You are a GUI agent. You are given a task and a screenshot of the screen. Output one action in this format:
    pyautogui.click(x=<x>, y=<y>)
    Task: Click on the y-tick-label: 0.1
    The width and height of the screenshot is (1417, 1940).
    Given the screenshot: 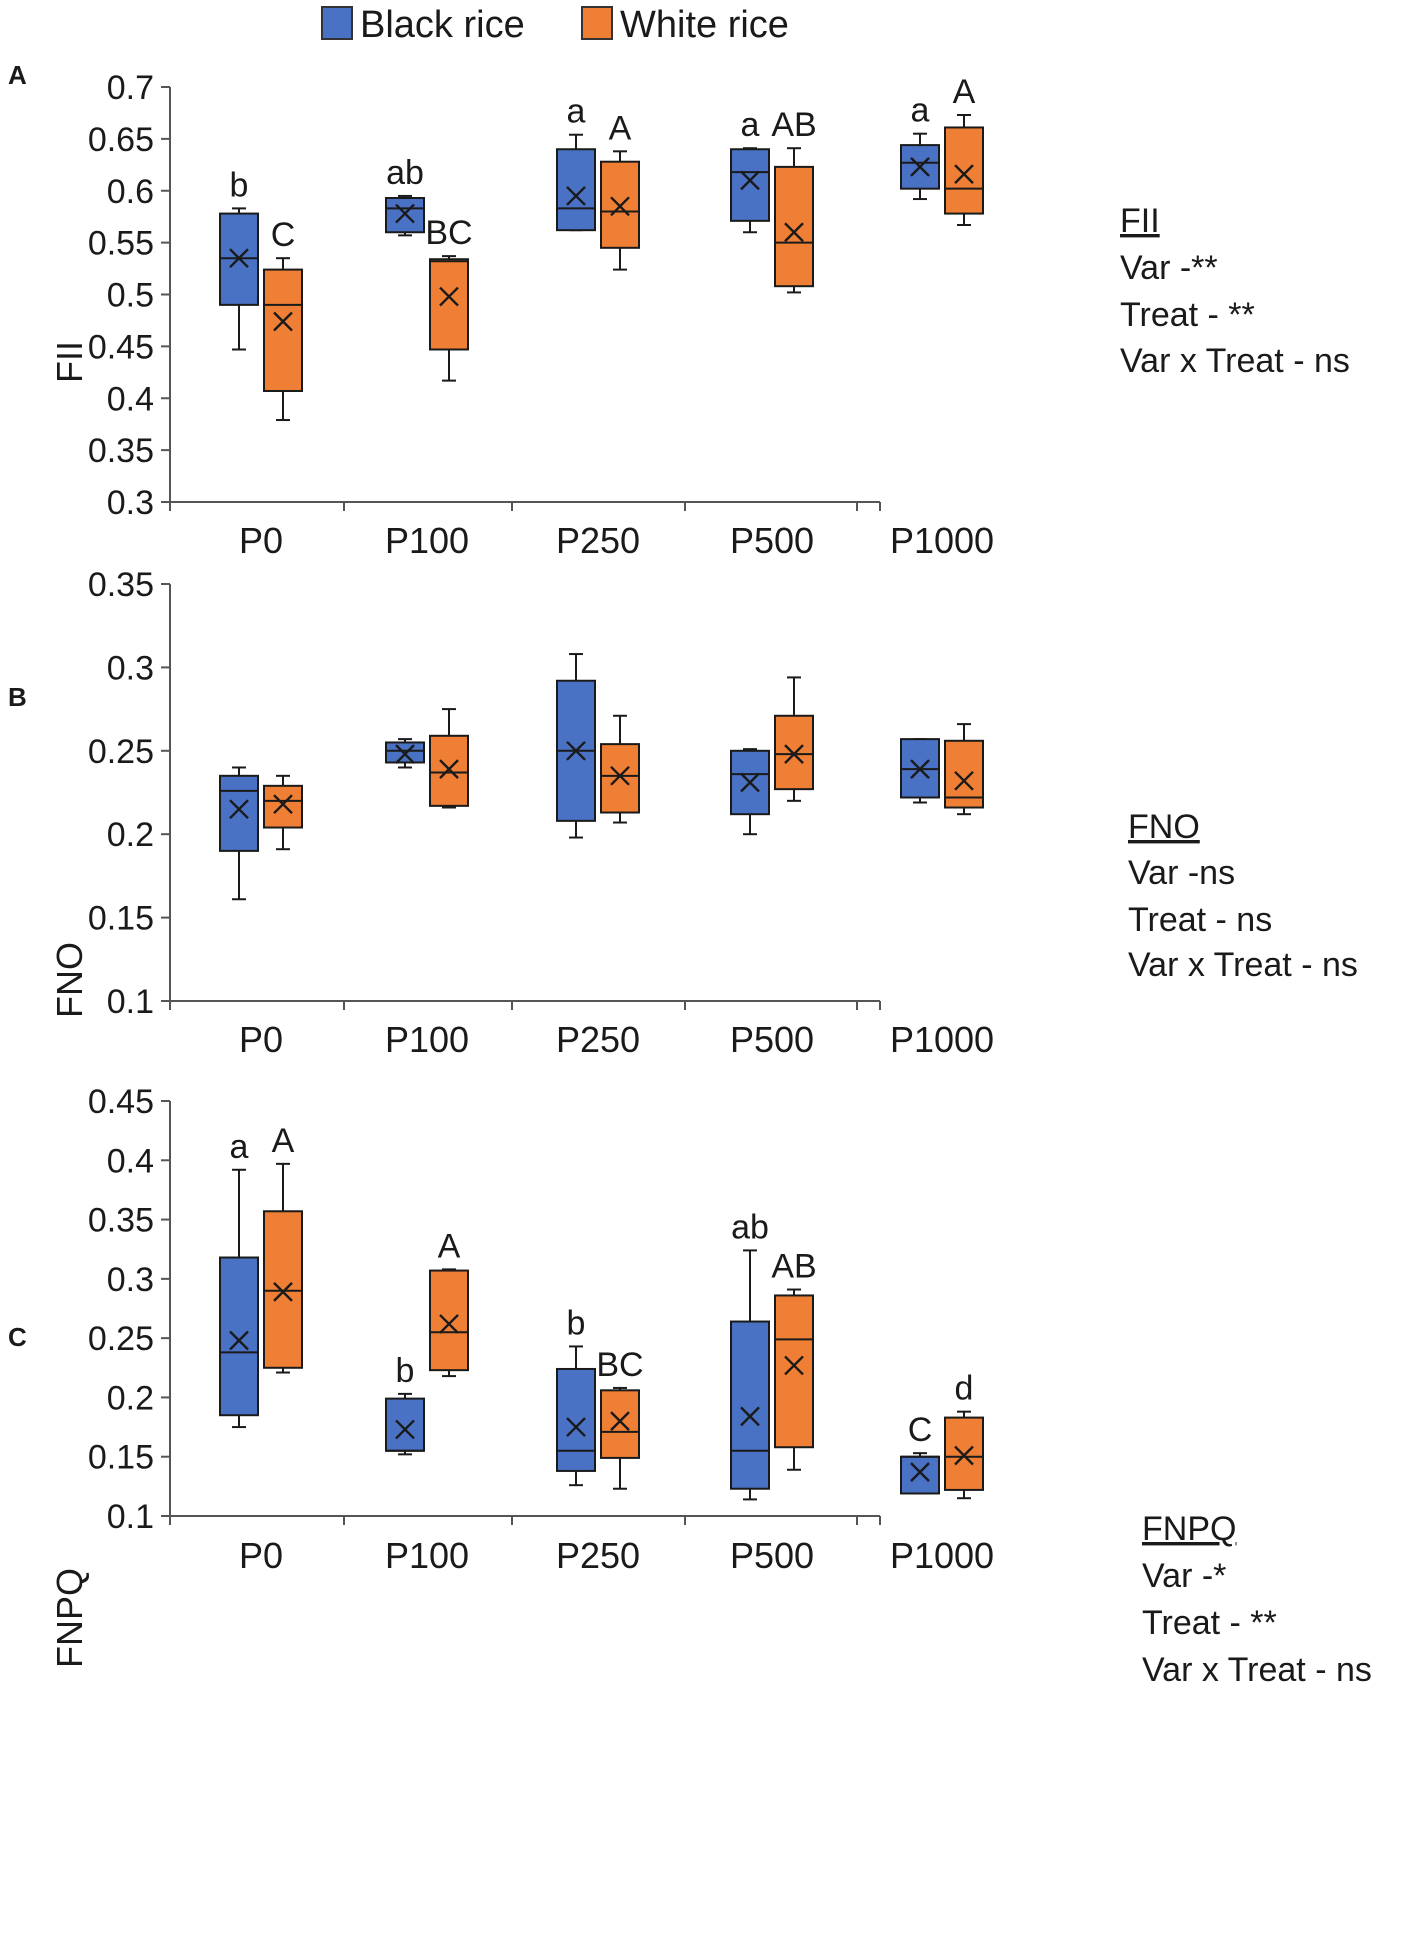 What is the action you would take?
    pyautogui.click(x=130, y=1517)
    